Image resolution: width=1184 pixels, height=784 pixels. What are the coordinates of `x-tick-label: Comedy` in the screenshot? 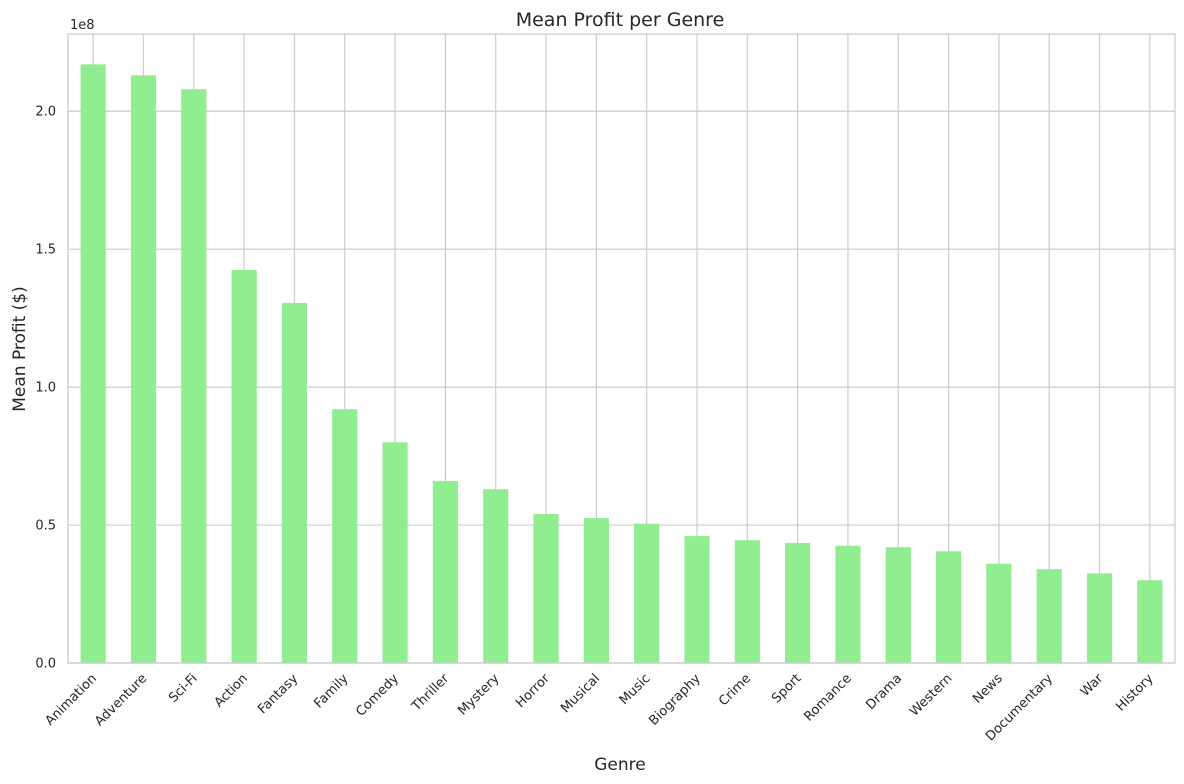 It's located at (377, 695).